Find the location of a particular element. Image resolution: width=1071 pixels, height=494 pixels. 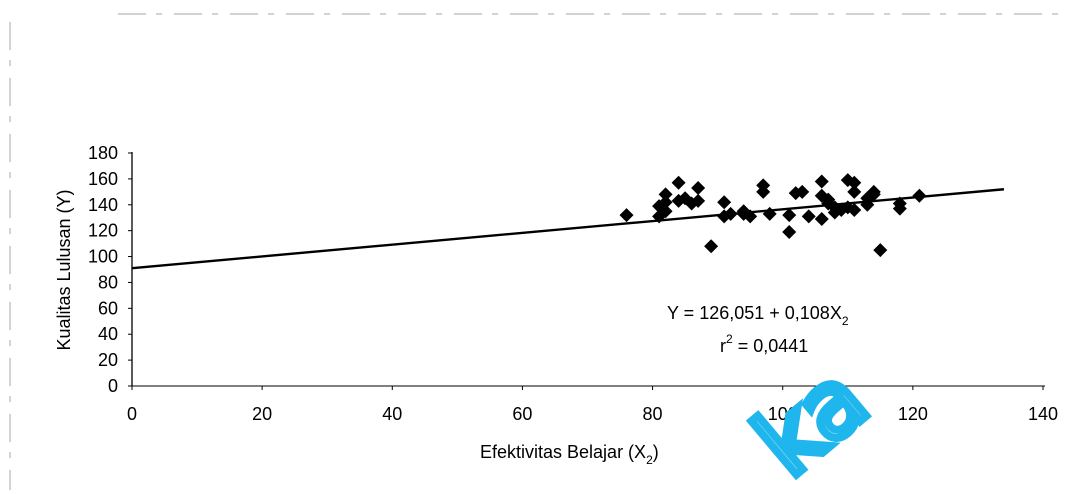

y-axis-title: Kualitas Lulusan (Y) is located at coordinates (64, 269).